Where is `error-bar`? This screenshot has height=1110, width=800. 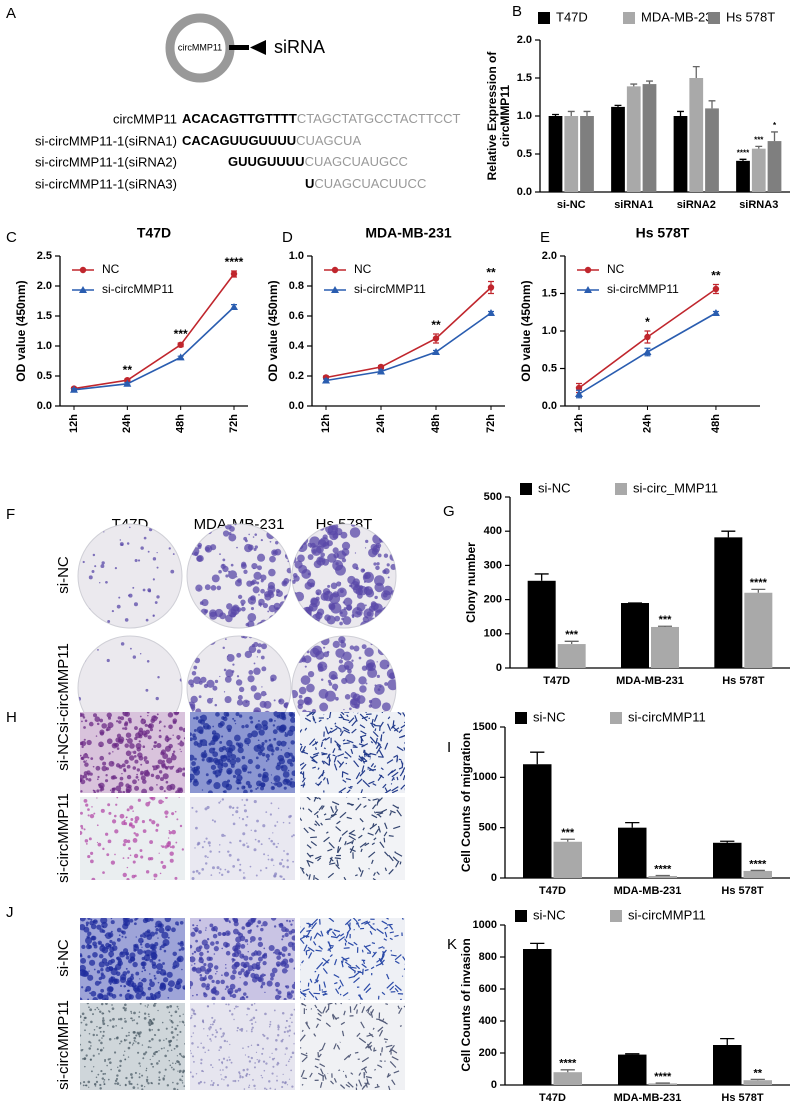
error-bar is located at coordinates (758, 870).